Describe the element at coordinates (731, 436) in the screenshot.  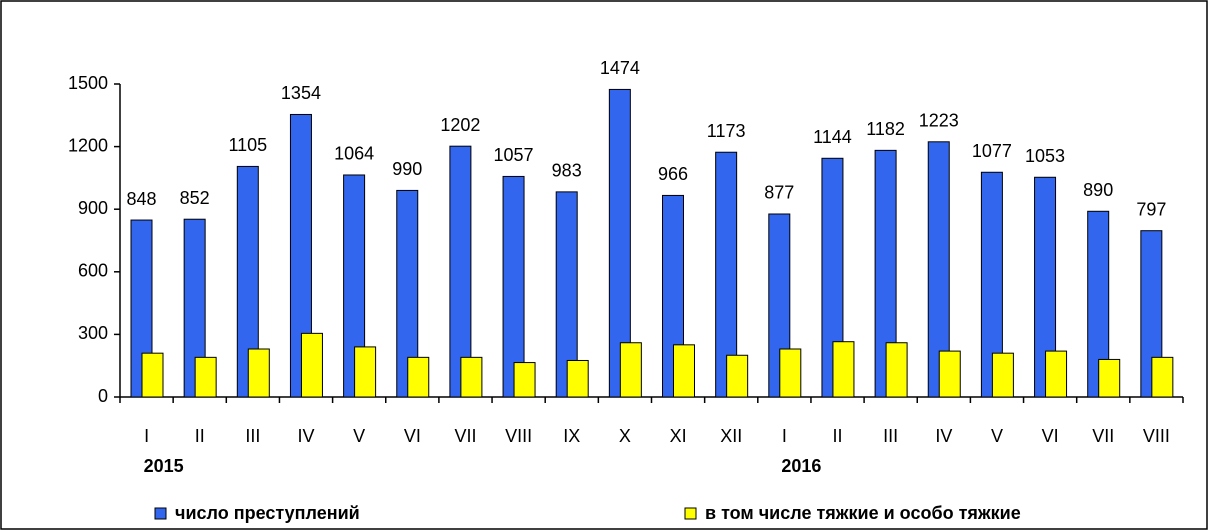
I see `x-tick-label: XII` at that location.